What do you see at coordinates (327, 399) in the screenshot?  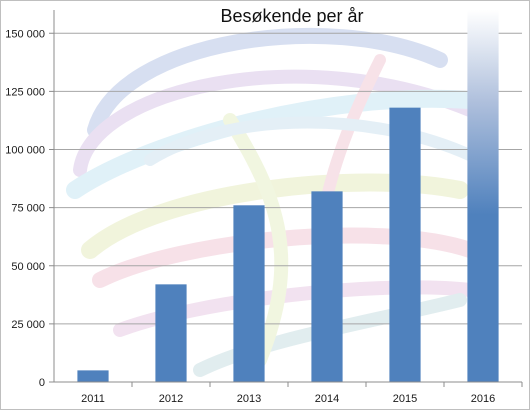 I see `x-tick-label: 2014` at bounding box center [327, 399].